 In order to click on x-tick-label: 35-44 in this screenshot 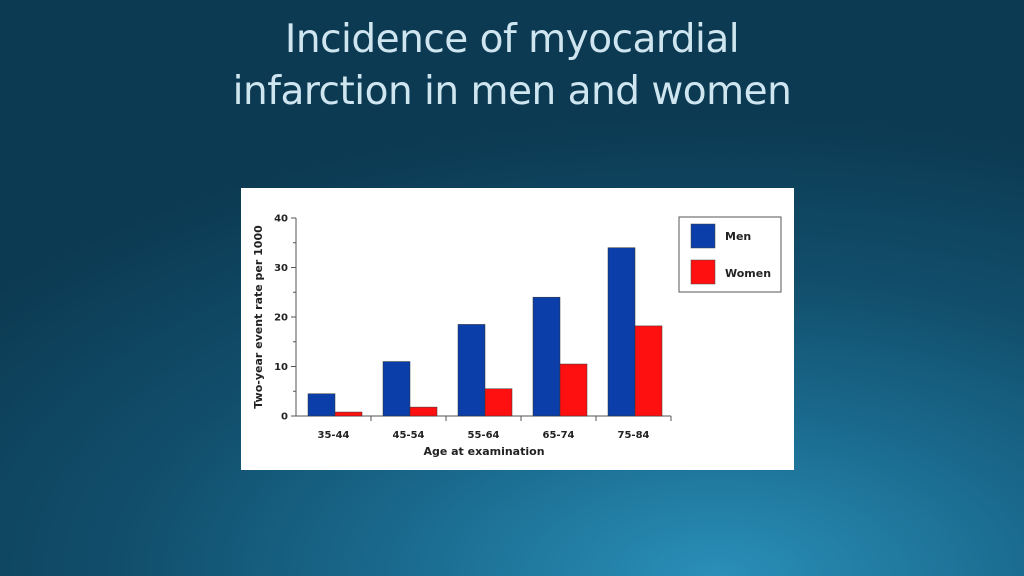, I will do `click(334, 435)`.